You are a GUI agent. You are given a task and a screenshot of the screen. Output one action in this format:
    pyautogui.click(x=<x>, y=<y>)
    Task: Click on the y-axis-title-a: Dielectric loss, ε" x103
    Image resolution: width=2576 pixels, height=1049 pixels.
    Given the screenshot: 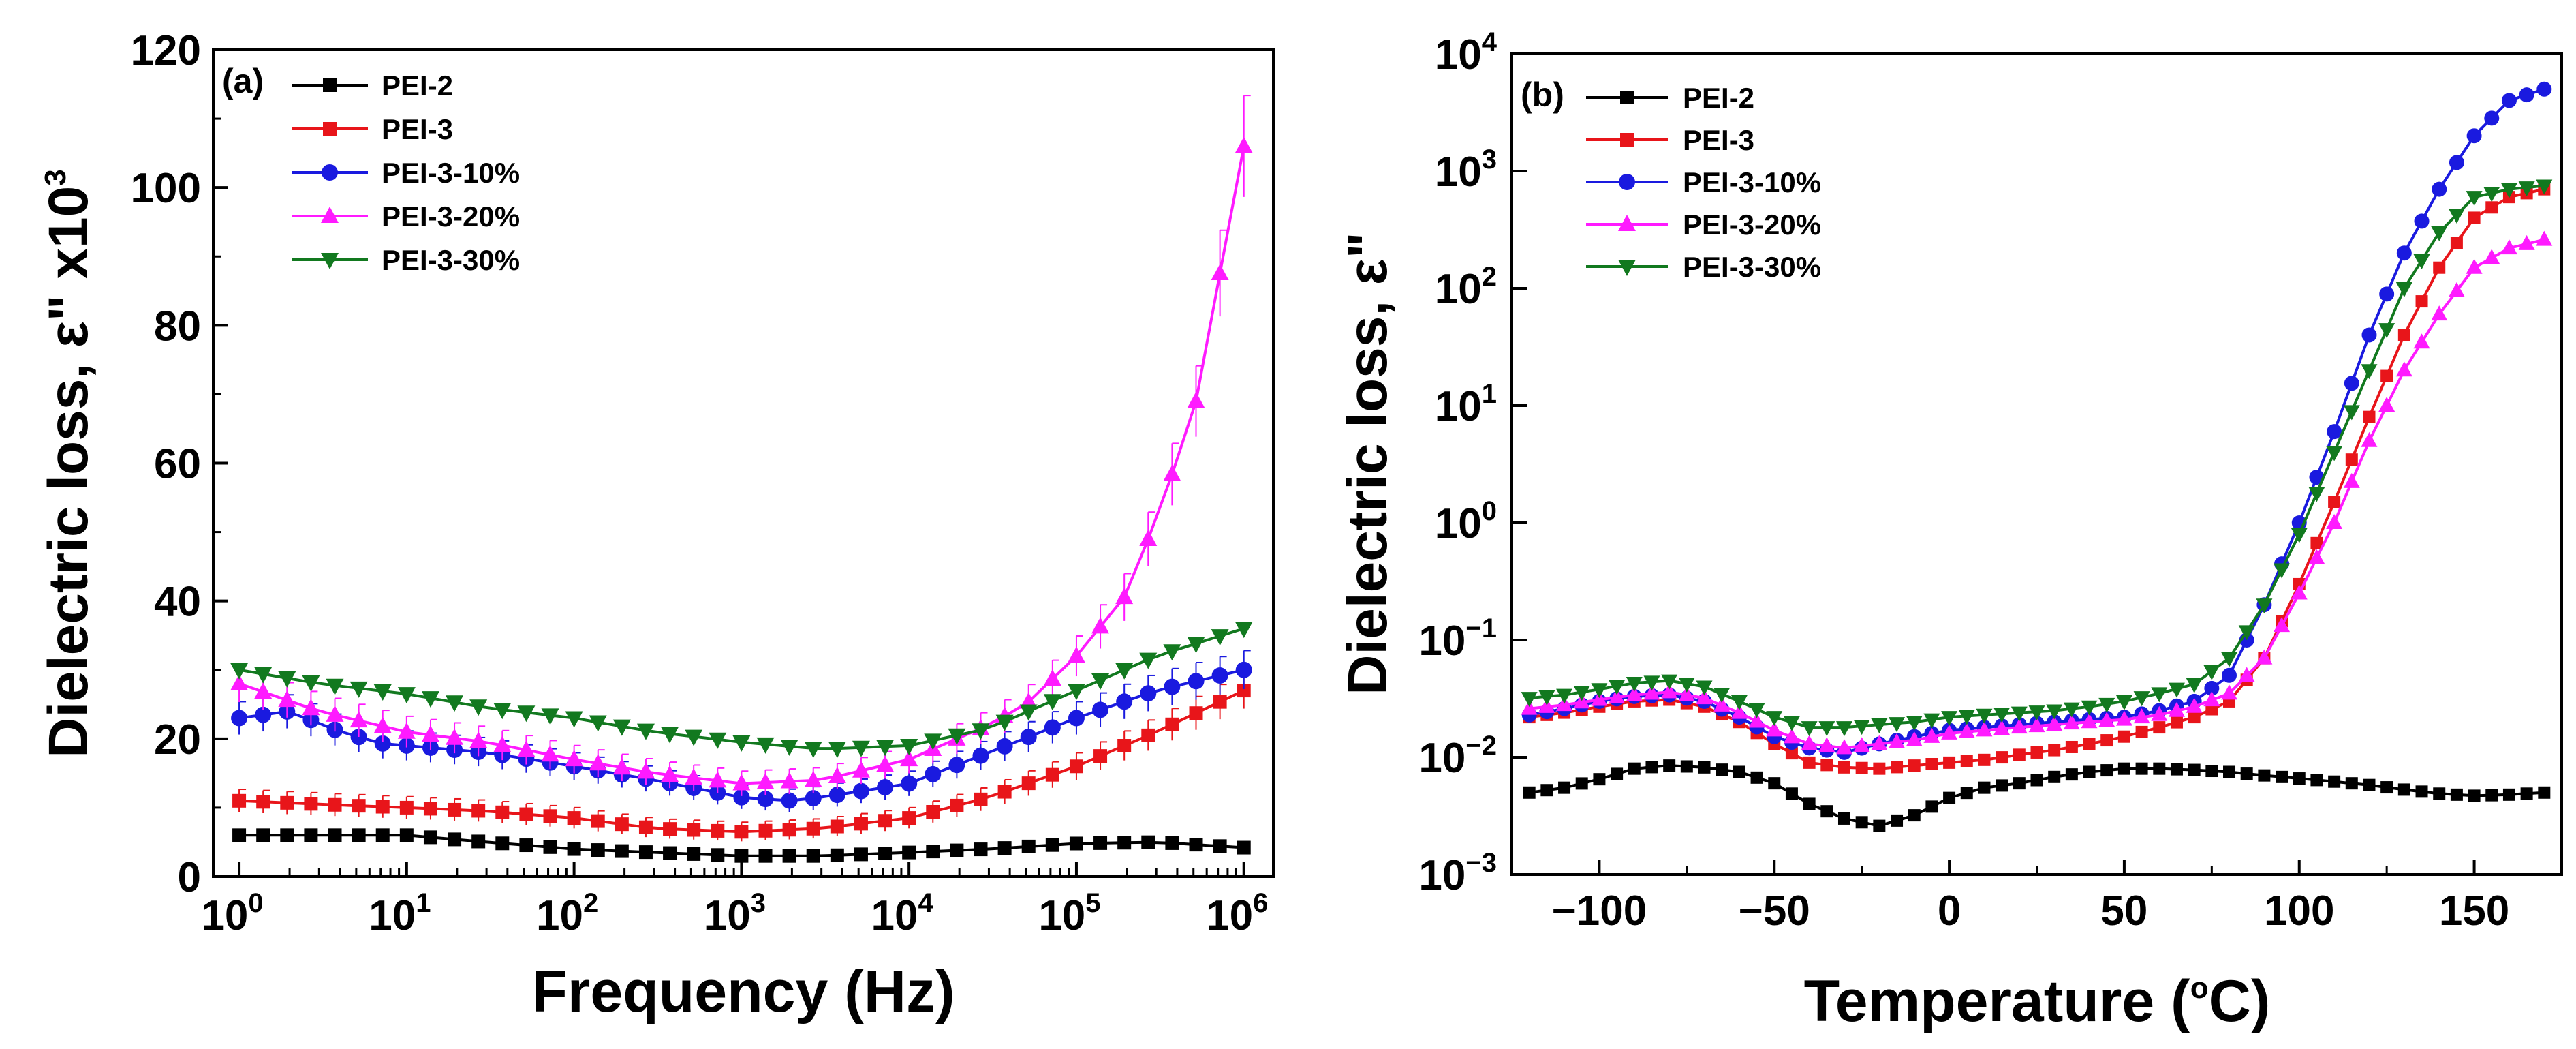 What is the action you would take?
    pyautogui.click(x=68, y=464)
    